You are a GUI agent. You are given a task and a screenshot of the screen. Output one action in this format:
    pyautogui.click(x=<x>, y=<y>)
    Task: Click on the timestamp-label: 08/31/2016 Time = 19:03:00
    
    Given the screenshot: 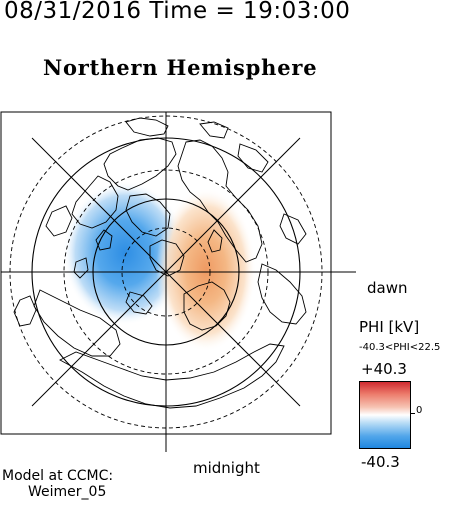 What is the action you would take?
    pyautogui.click(x=177, y=12)
    